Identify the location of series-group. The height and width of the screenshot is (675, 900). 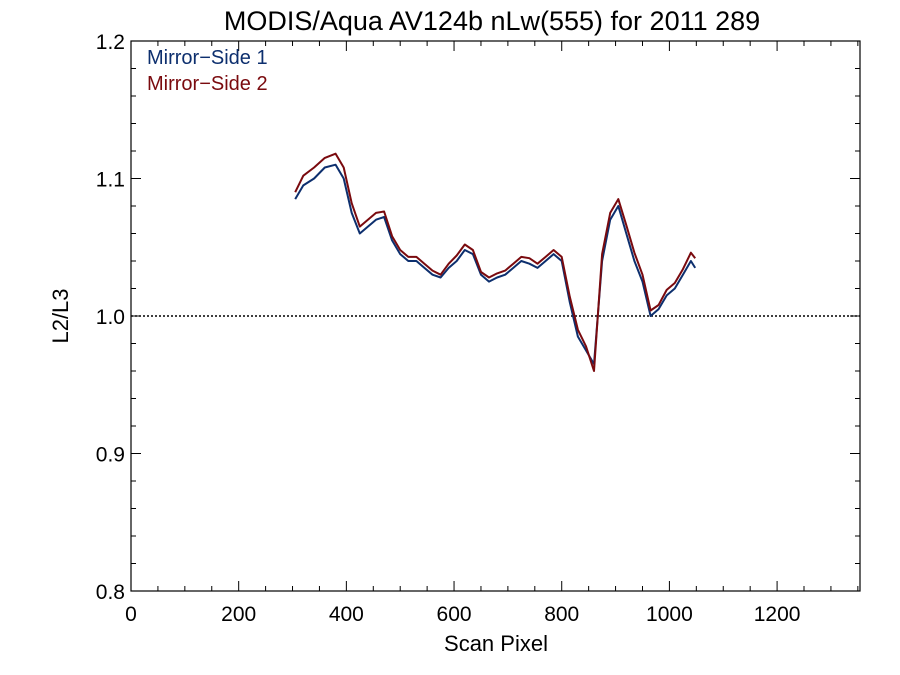
(495, 262).